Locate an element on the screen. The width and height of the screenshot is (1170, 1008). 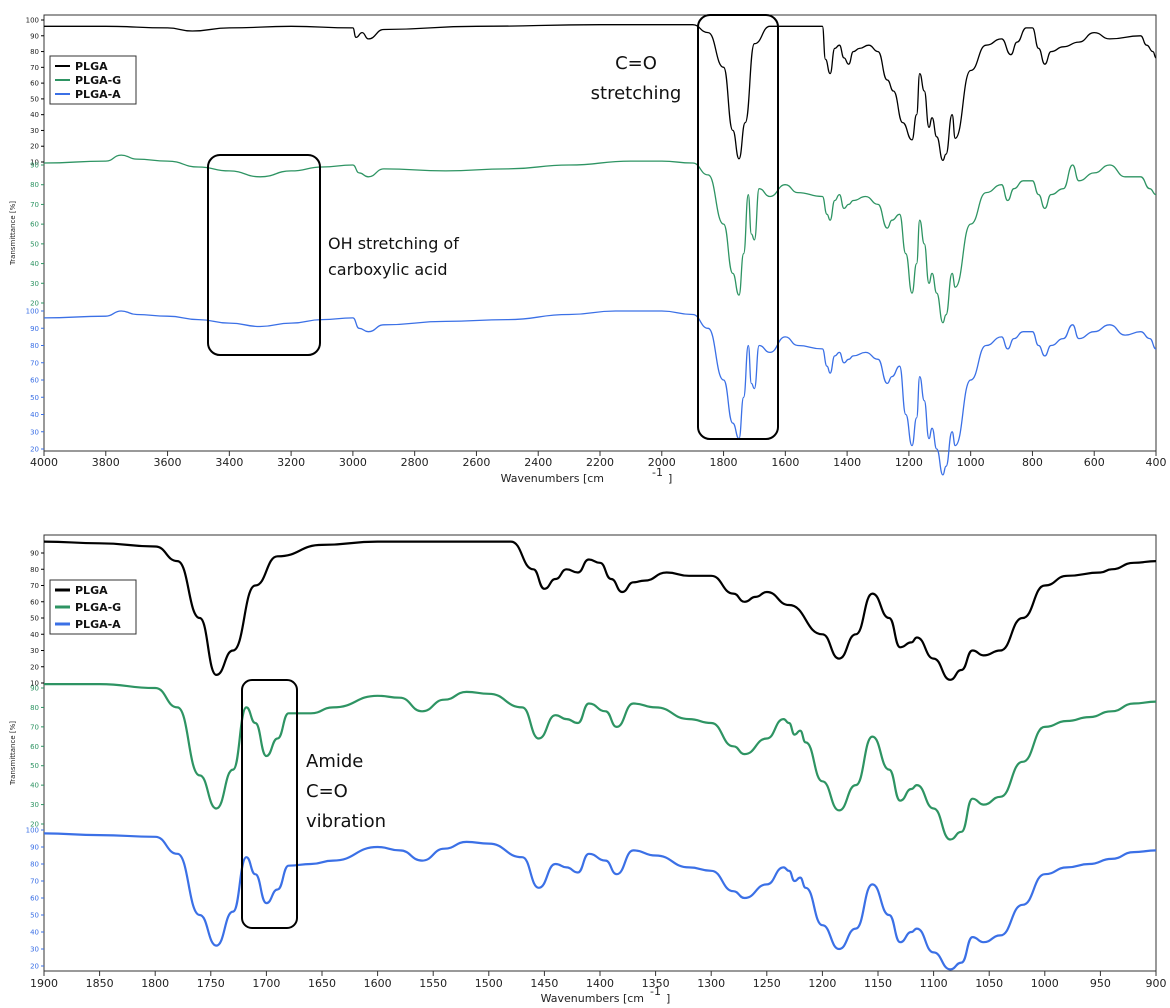
bottom-x-tick-label: 1300 is located at coordinates (711, 983).